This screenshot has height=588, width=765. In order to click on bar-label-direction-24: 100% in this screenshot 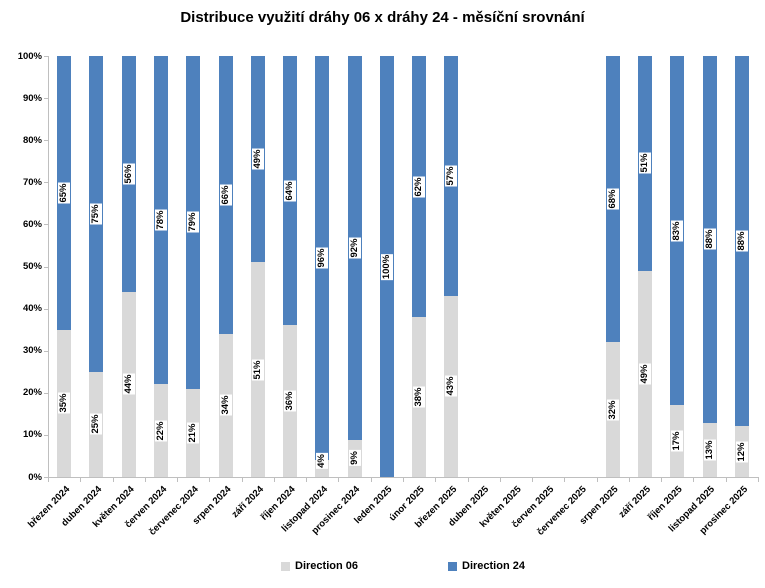, I will do `click(386, 266)`.